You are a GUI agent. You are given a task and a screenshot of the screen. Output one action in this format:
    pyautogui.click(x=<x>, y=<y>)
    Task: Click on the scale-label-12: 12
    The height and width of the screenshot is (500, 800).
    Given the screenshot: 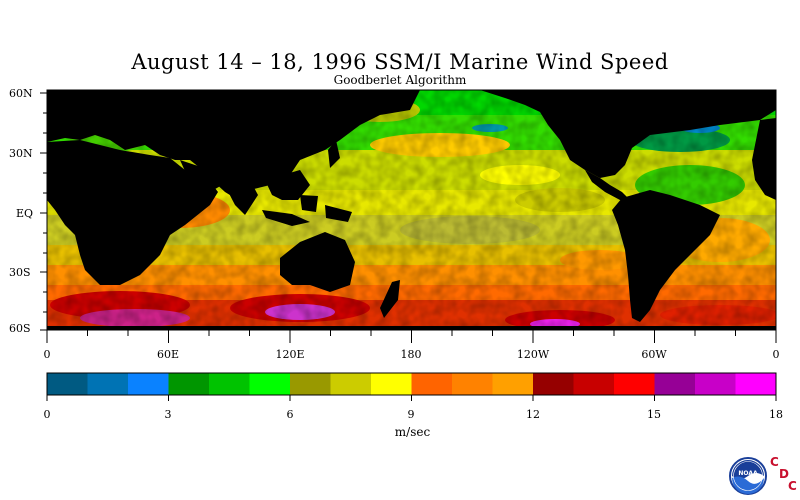 What is the action you would take?
    pyautogui.click(x=533, y=414)
    